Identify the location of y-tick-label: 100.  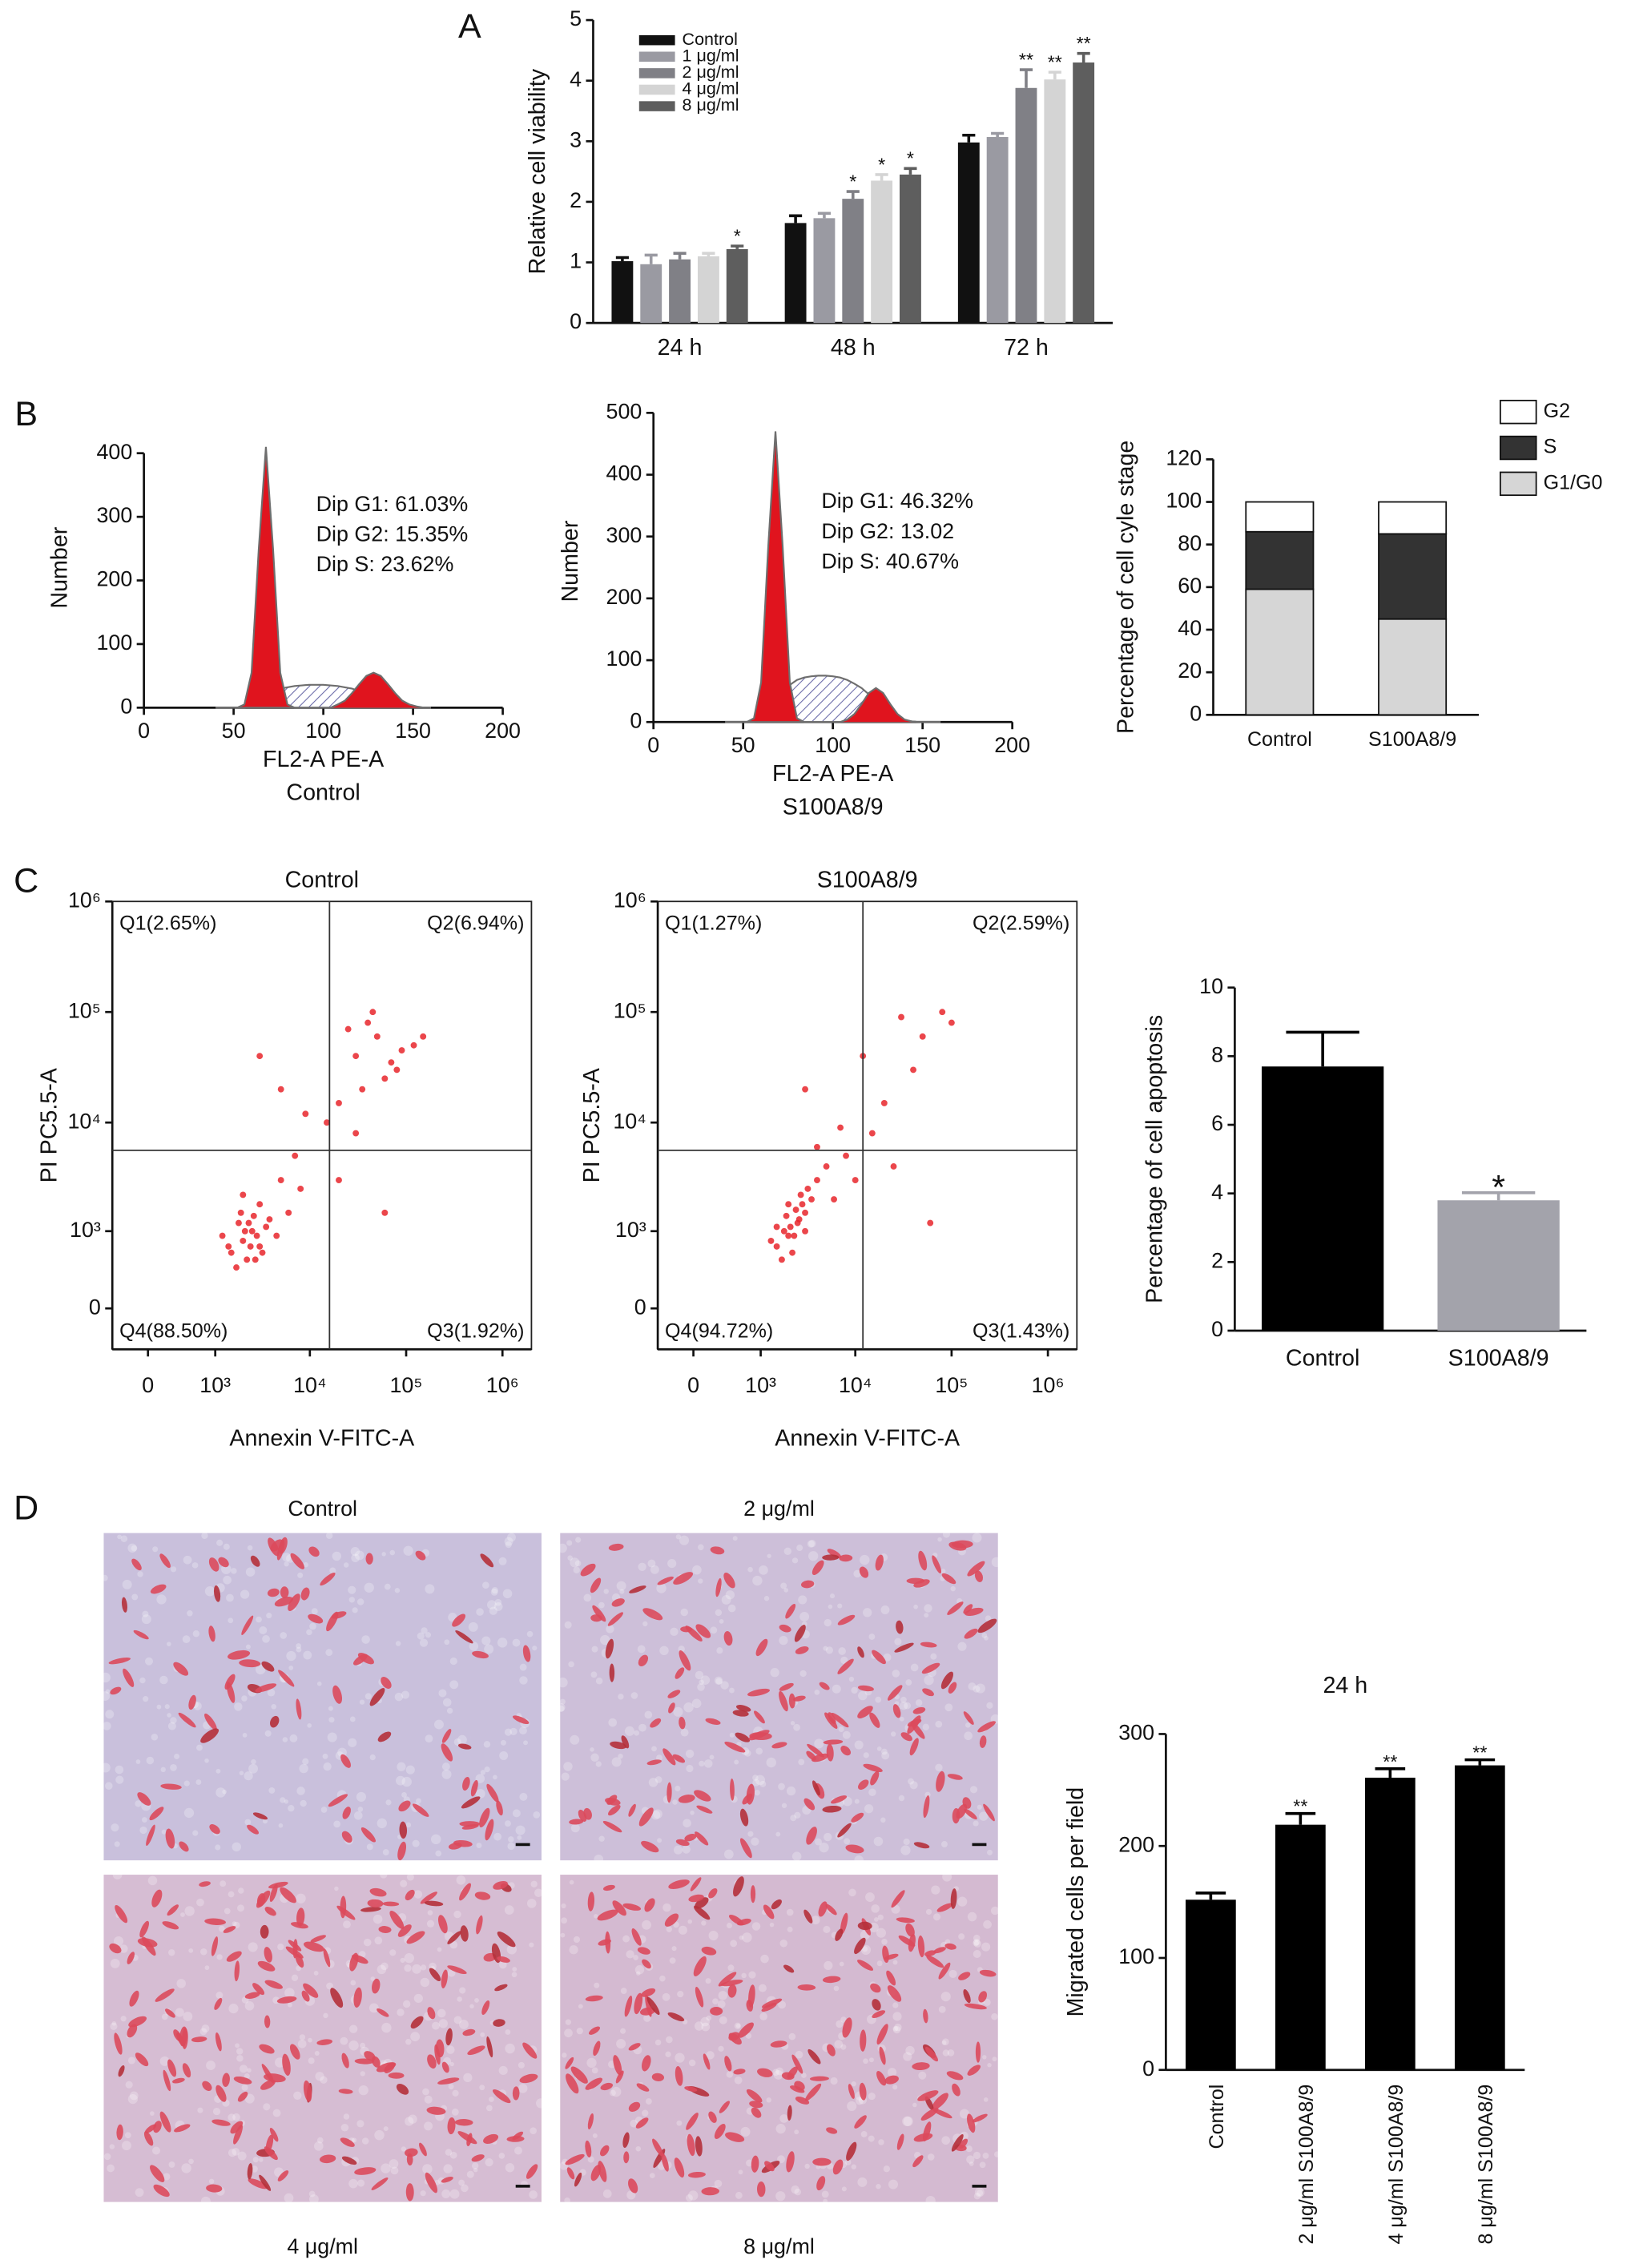
(1184, 501).